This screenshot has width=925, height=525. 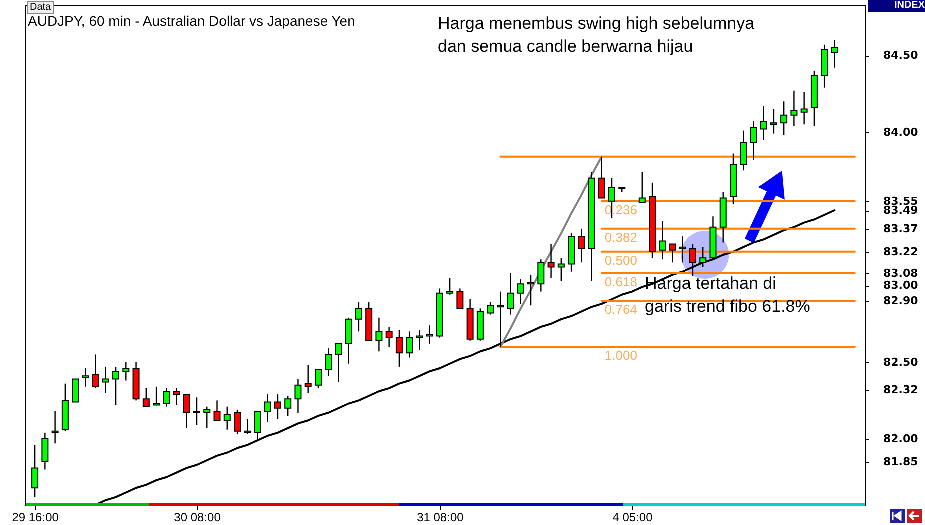 What do you see at coordinates (621, 282) in the screenshot?
I see `series-label: 0.618` at bounding box center [621, 282].